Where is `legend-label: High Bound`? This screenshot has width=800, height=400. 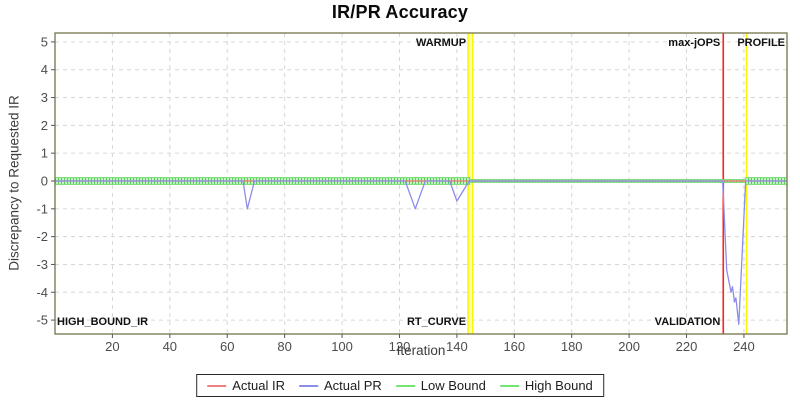
legend-label: High Bound is located at coordinates (558, 385).